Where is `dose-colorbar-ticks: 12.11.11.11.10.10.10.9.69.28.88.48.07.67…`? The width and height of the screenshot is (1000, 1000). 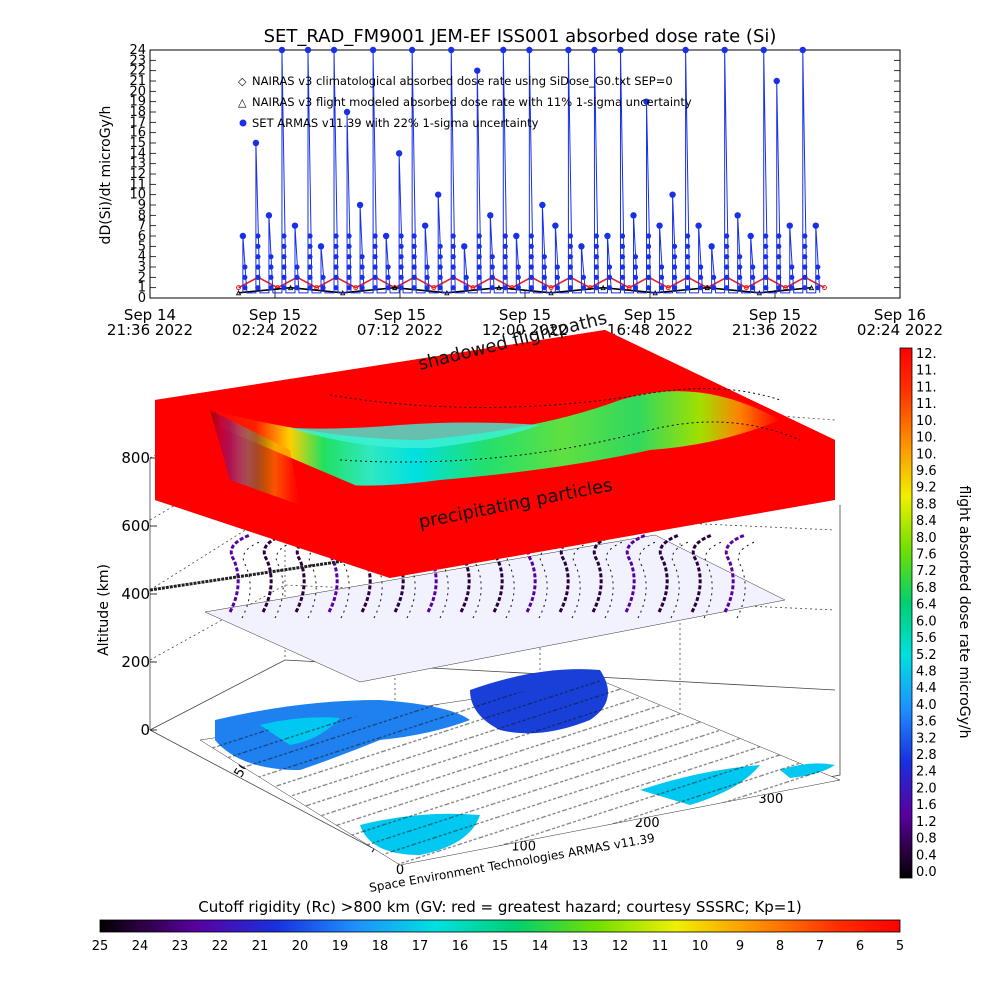 dose-colorbar-ticks: 12.11.11.11.10.10.10.9.69.28.88.48.07.67… is located at coordinates (926, 613).